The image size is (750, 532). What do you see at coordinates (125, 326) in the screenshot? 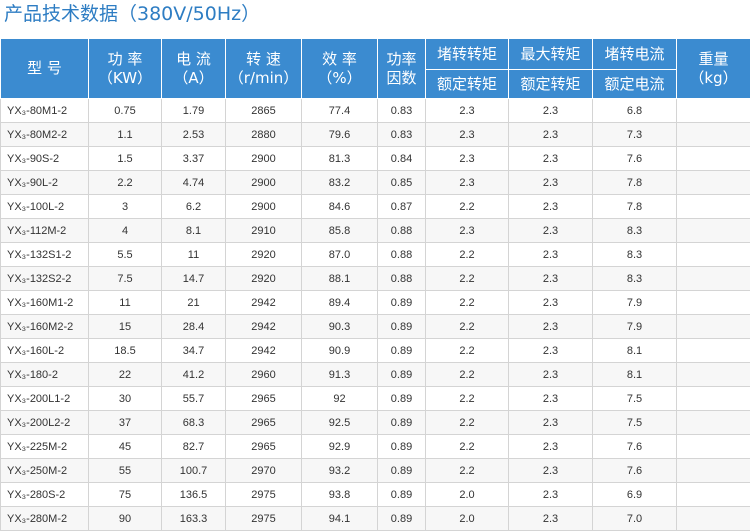
I see `cell-power: 15` at bounding box center [125, 326].